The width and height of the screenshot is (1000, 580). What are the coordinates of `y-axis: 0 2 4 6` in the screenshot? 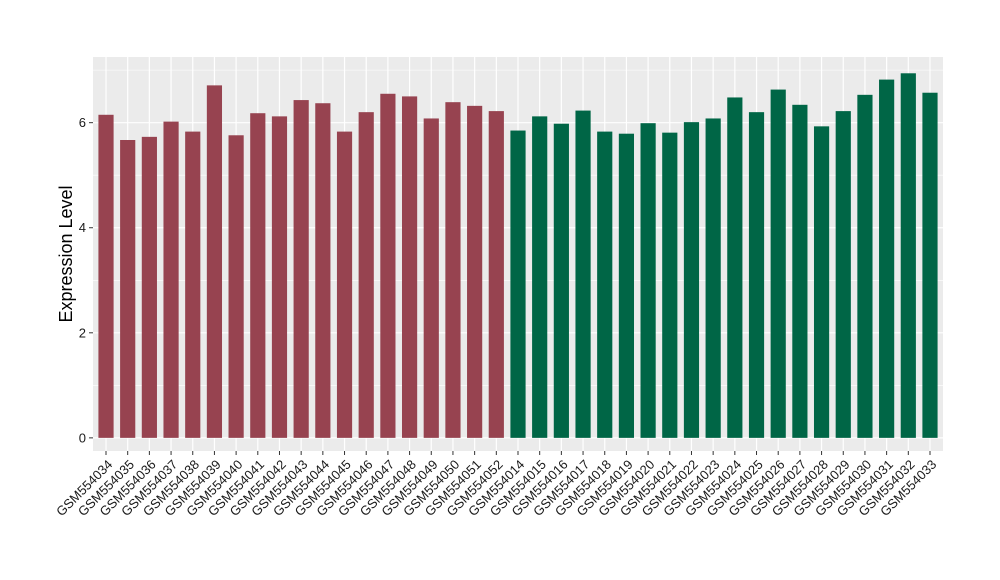 It's located at (86, 280).